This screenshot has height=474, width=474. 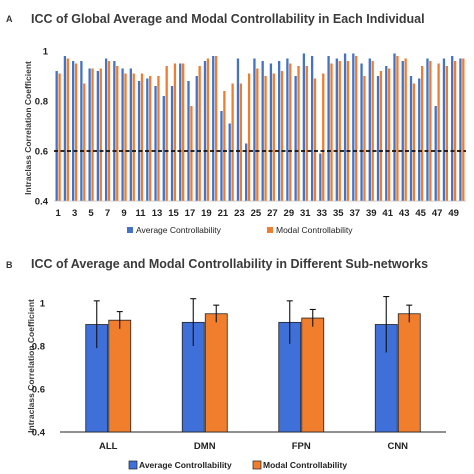 What do you see at coordinates (39, 433) in the screenshot?
I see `panel-b-y-tick-label: 0.4` at bounding box center [39, 433].